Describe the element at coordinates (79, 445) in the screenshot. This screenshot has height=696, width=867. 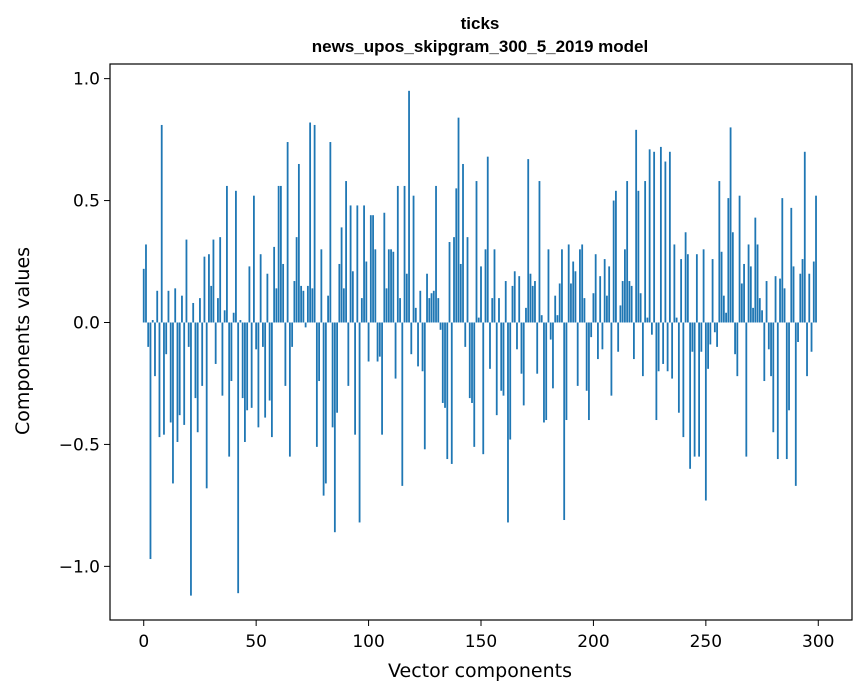
I see `y-tick-label: −0.5` at that location.